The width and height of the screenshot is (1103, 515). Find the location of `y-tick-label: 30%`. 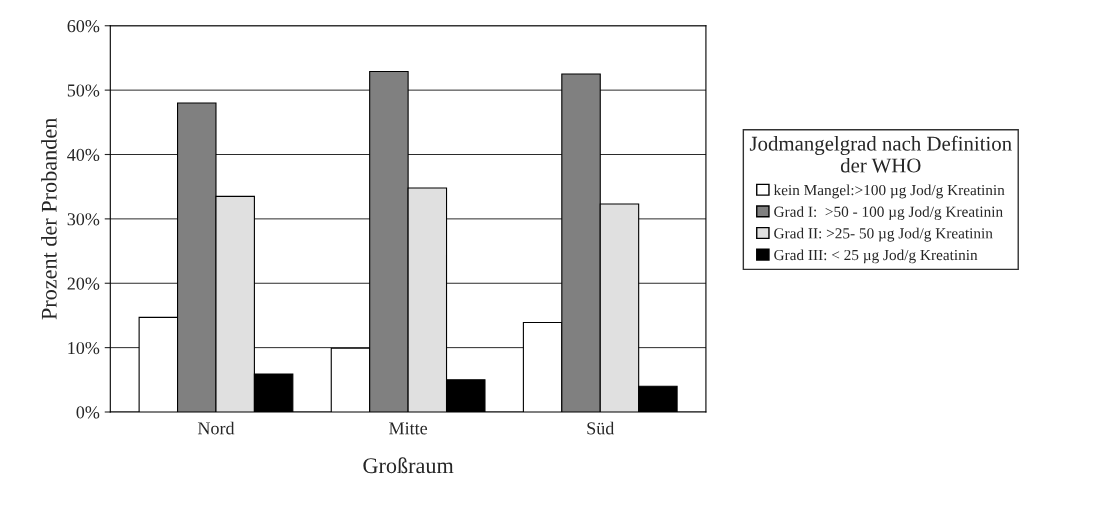

y-tick-label: 30% is located at coordinates (83, 219).